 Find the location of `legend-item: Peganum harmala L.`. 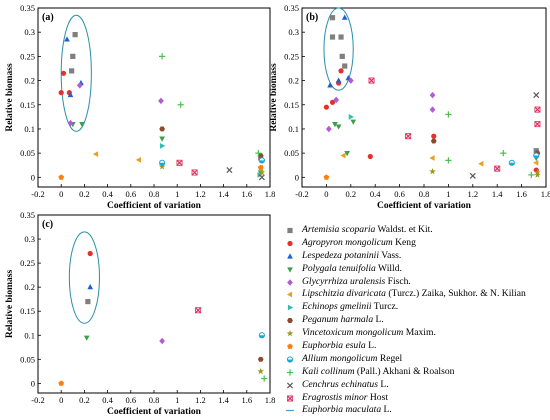

legend-item: Peganum harmala L. is located at coordinates (415, 320).